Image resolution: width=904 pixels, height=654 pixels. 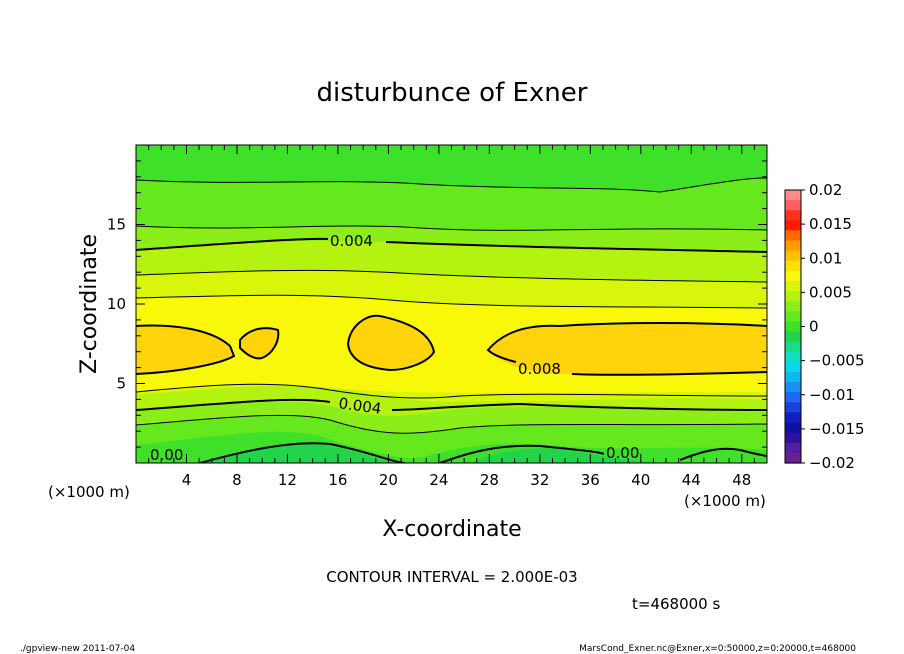 I want to click on x-tick-label: 32, so click(x=539, y=480).